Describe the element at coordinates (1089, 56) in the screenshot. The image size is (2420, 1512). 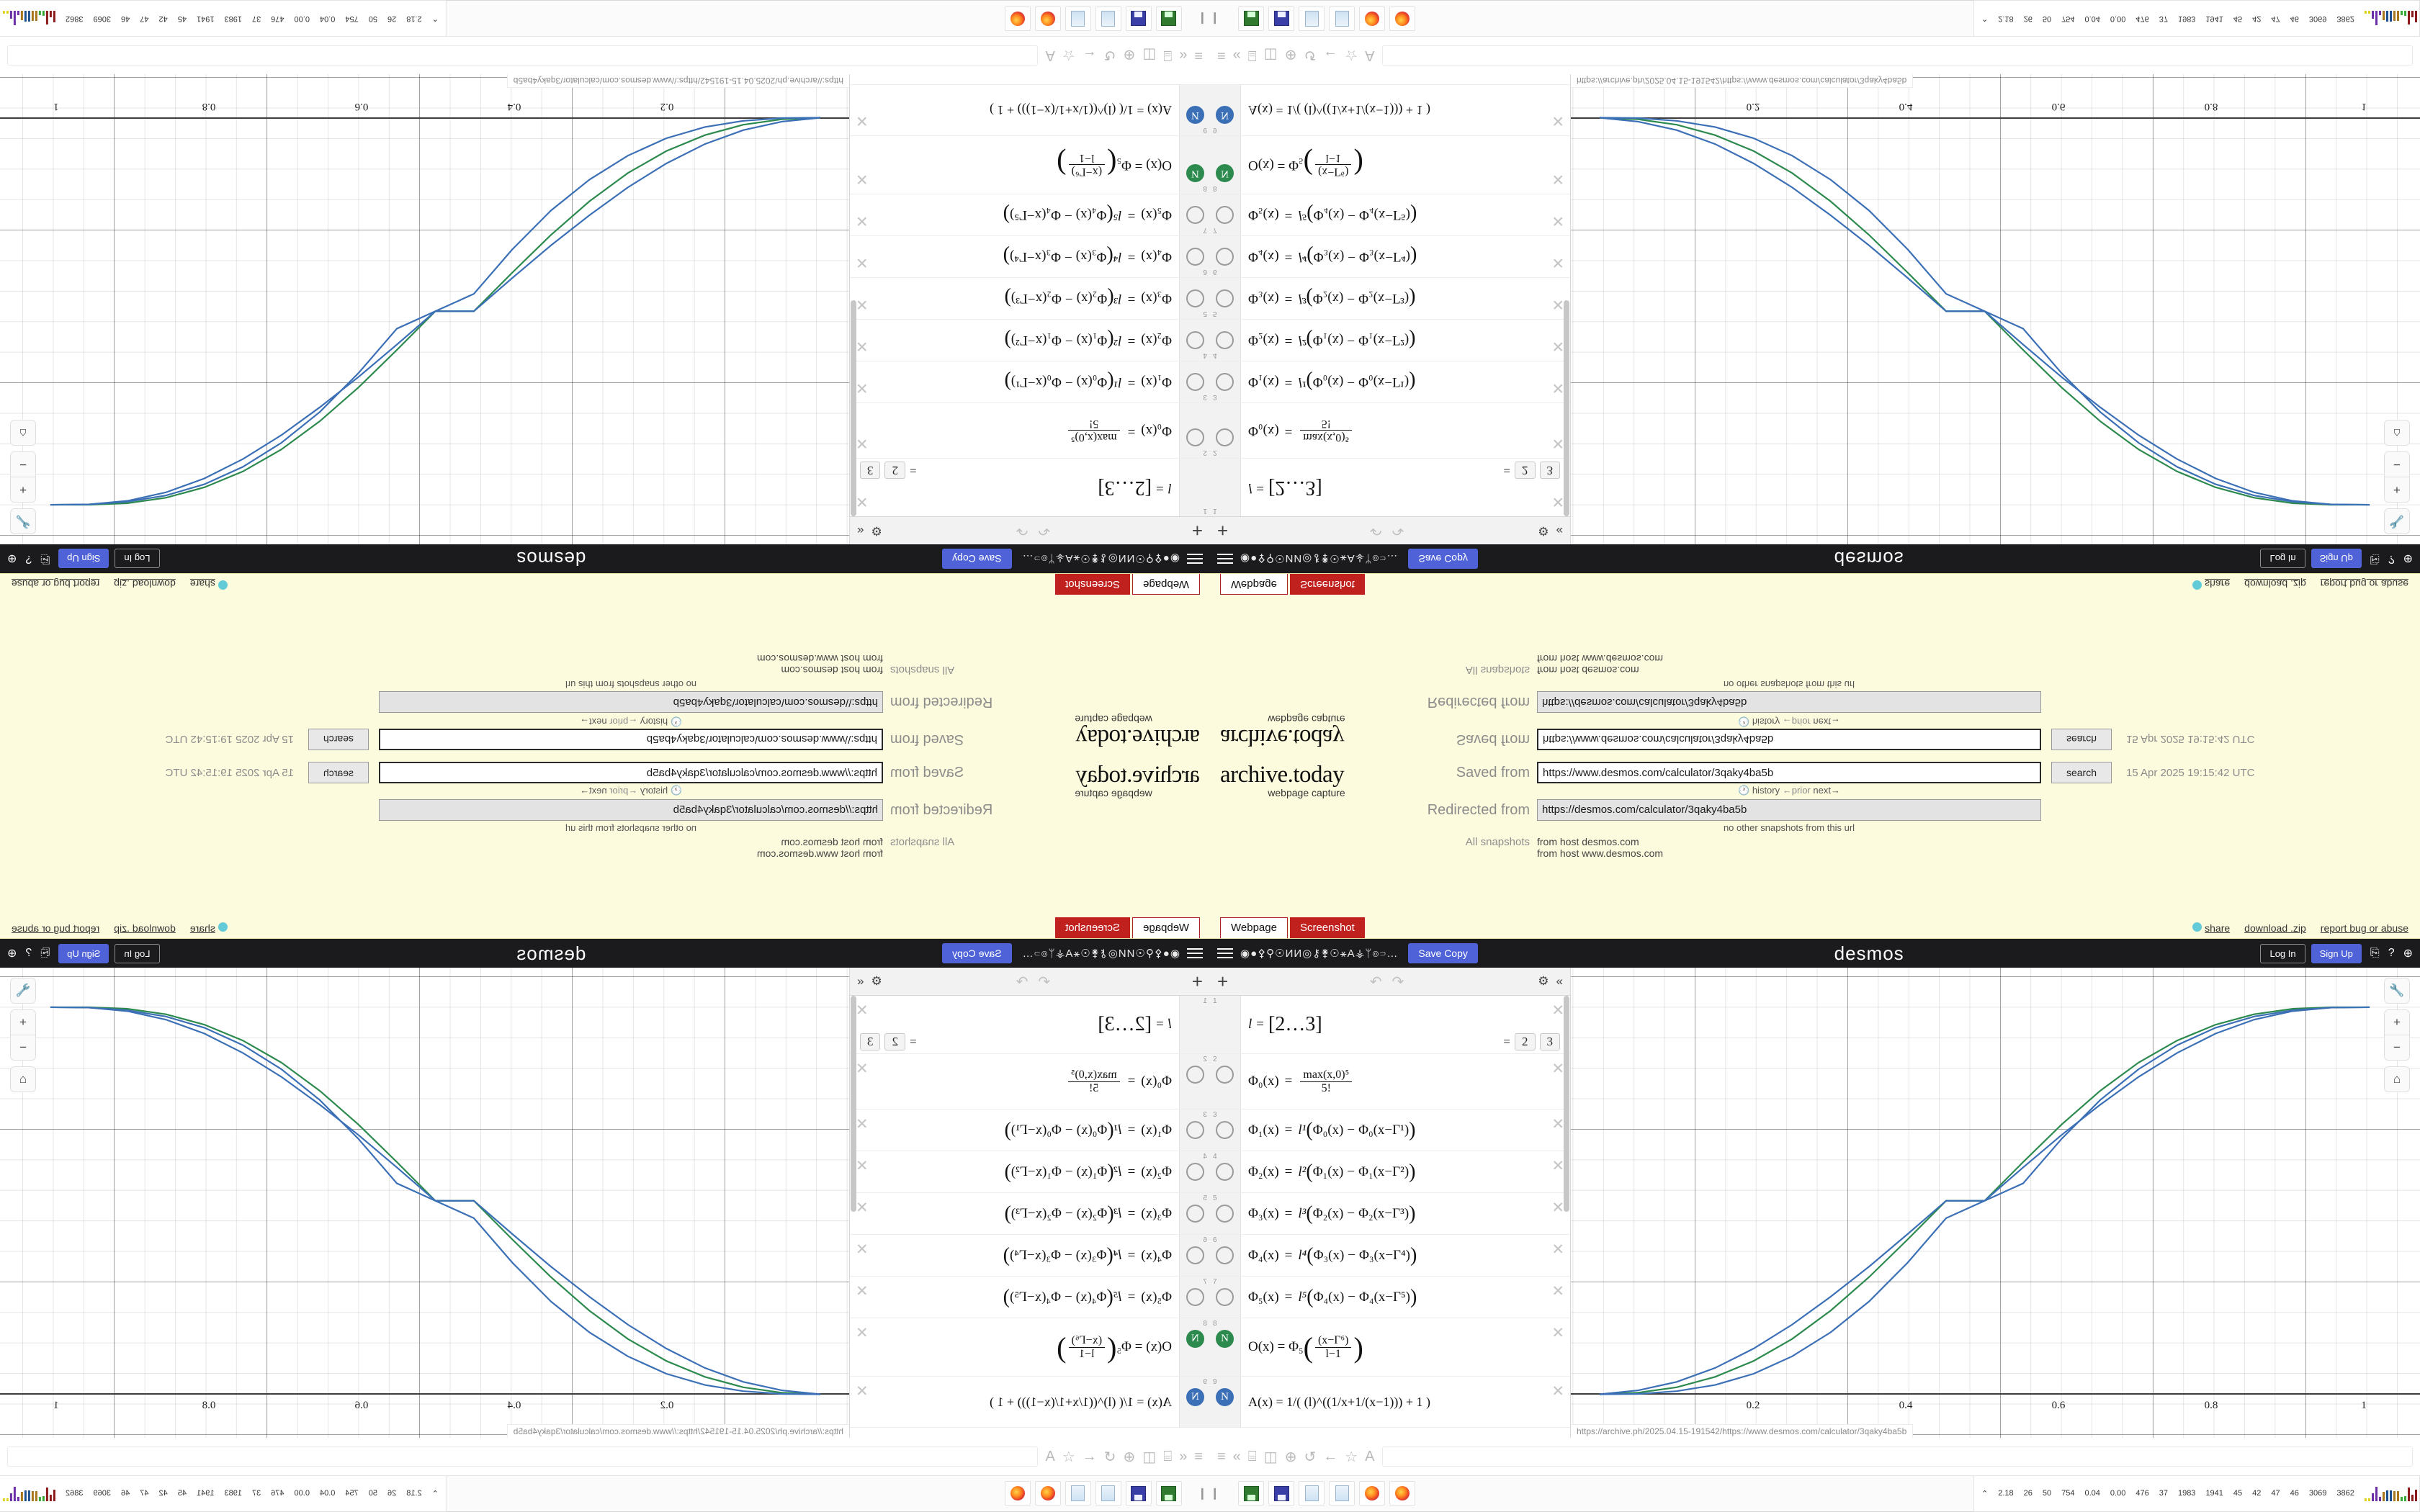
I see `arrow-left-icon: ←` at that location.